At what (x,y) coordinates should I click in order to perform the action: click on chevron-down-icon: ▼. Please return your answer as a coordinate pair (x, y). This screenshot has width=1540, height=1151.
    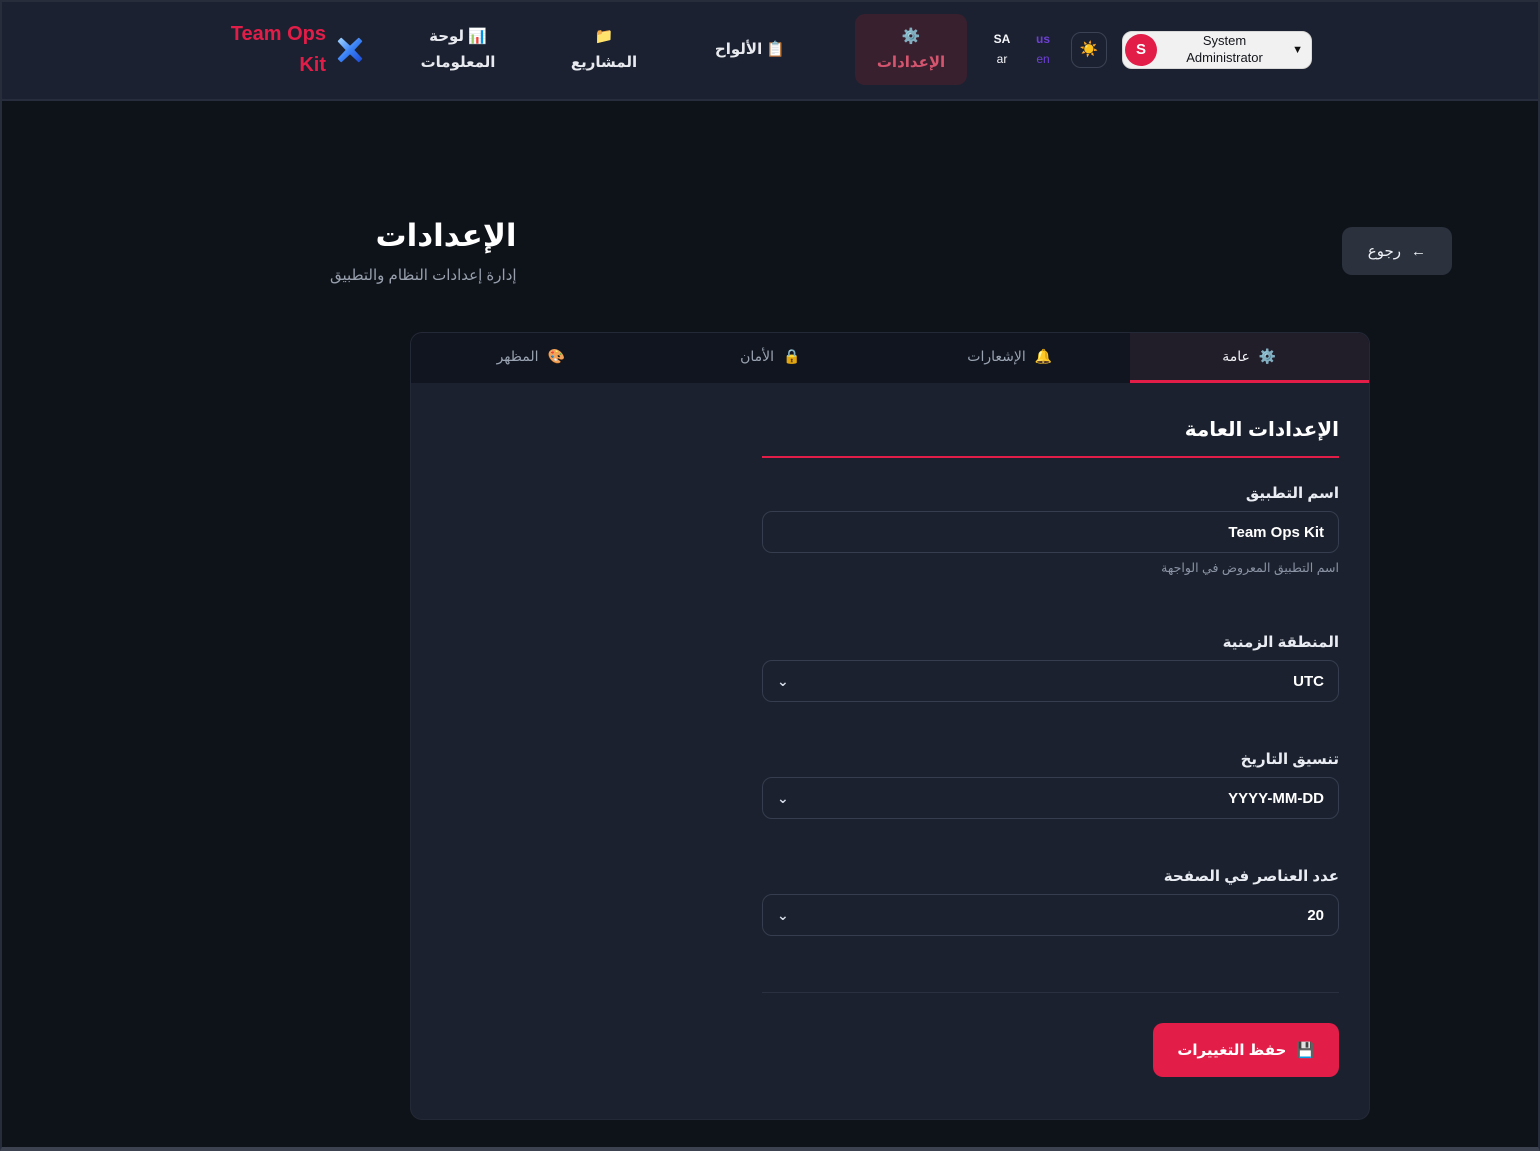
    Looking at the image, I should click on (1297, 49).